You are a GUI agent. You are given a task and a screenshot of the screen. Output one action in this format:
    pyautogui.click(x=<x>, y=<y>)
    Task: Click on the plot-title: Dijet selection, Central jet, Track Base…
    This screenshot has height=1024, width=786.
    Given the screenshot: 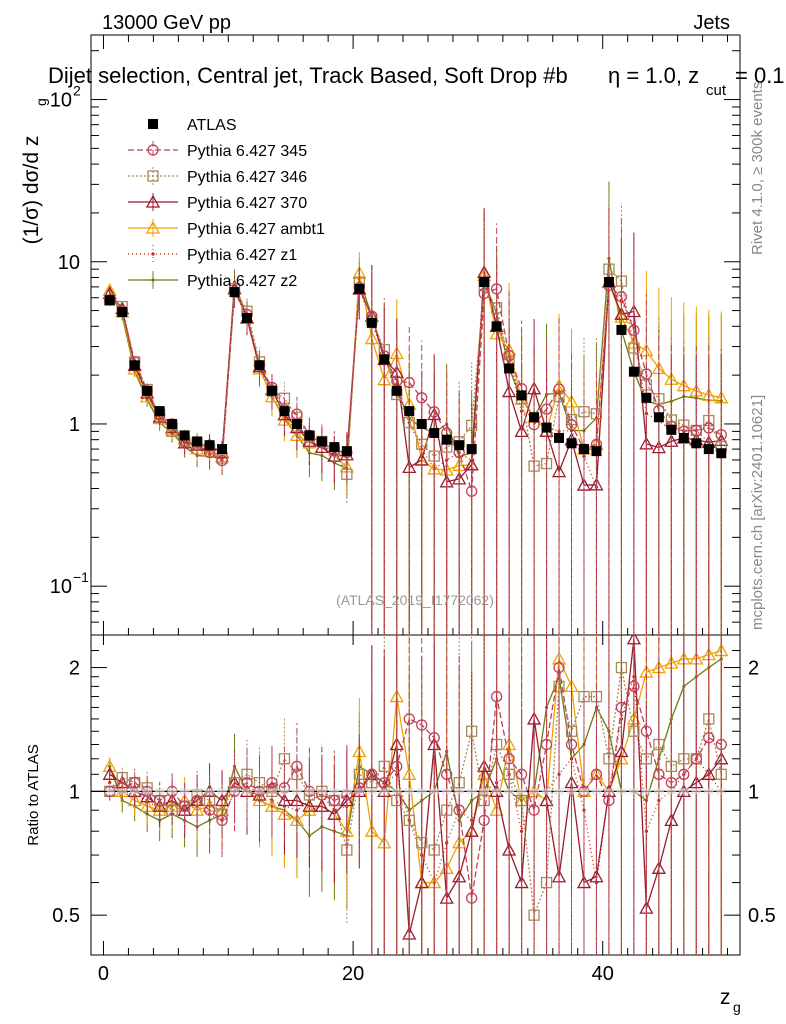 What is the action you would take?
    pyautogui.click(x=308, y=75)
    